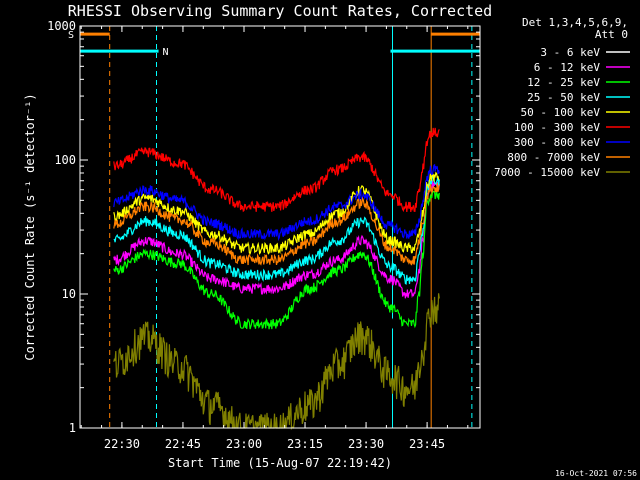 Image resolution: width=640 pixels, height=480 pixels. What do you see at coordinates (561, 112) in the screenshot?
I see `legend-label-5: 50 - 100 keV` at bounding box center [561, 112].